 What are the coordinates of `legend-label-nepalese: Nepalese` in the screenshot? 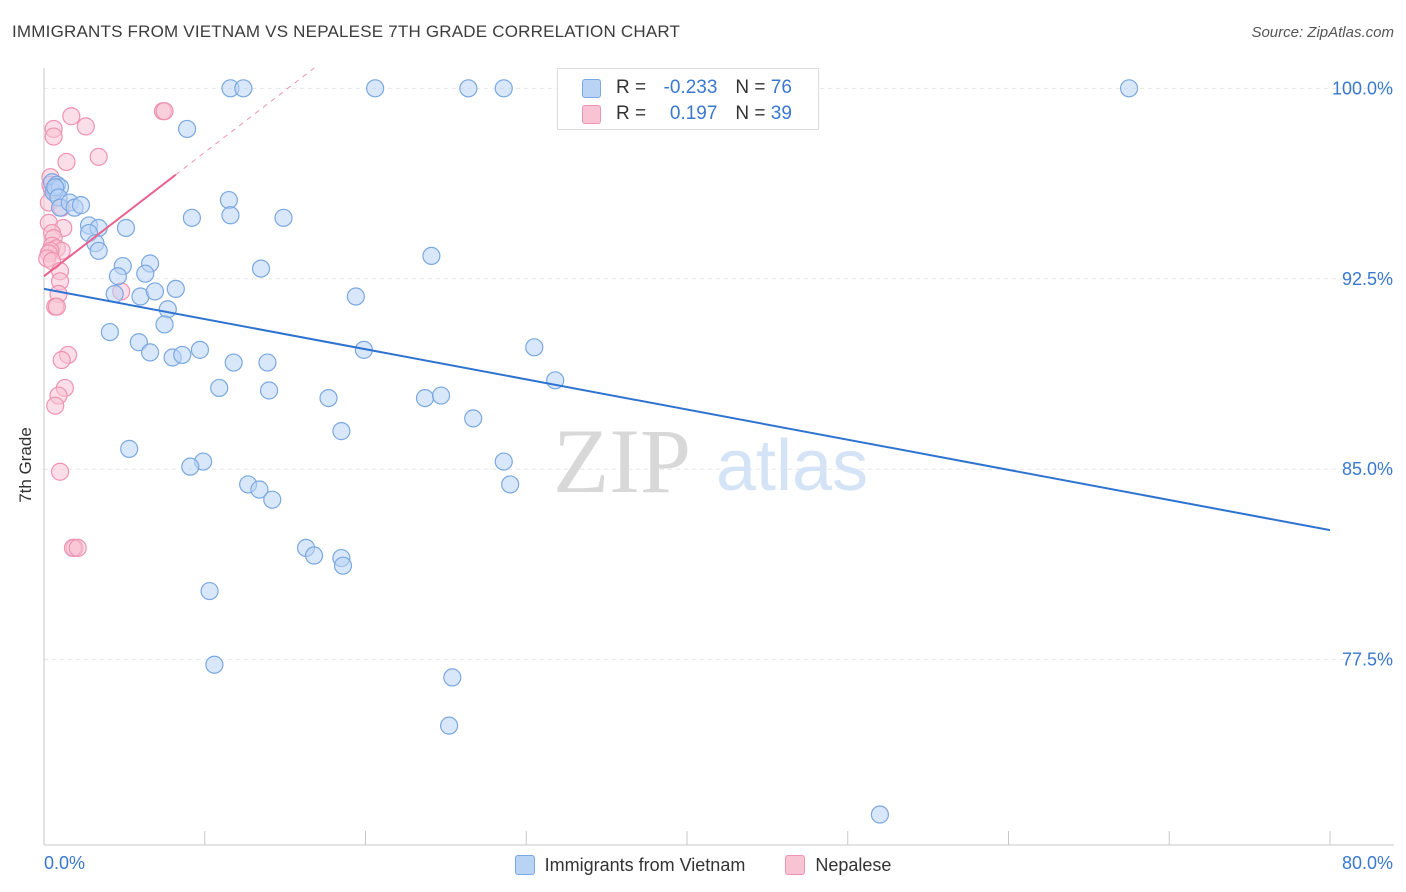 It's located at (853, 864).